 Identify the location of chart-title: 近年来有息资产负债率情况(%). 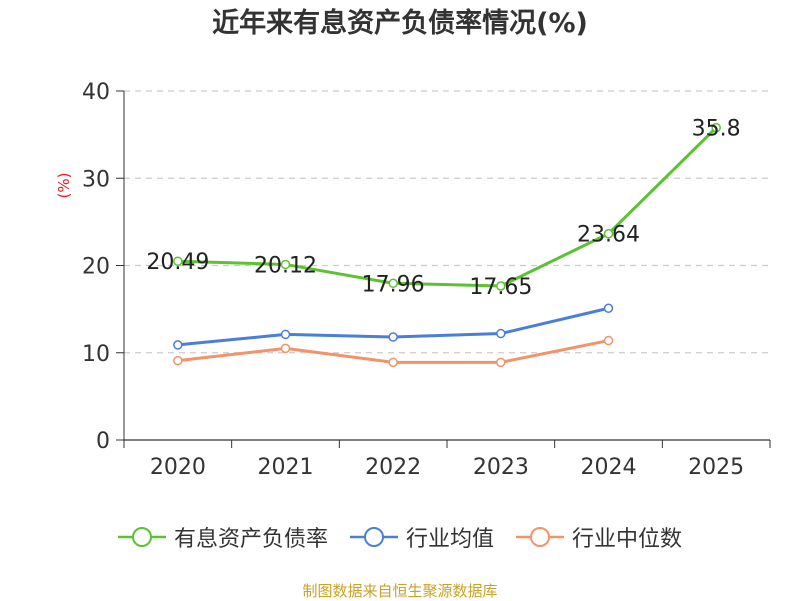
(400, 23).